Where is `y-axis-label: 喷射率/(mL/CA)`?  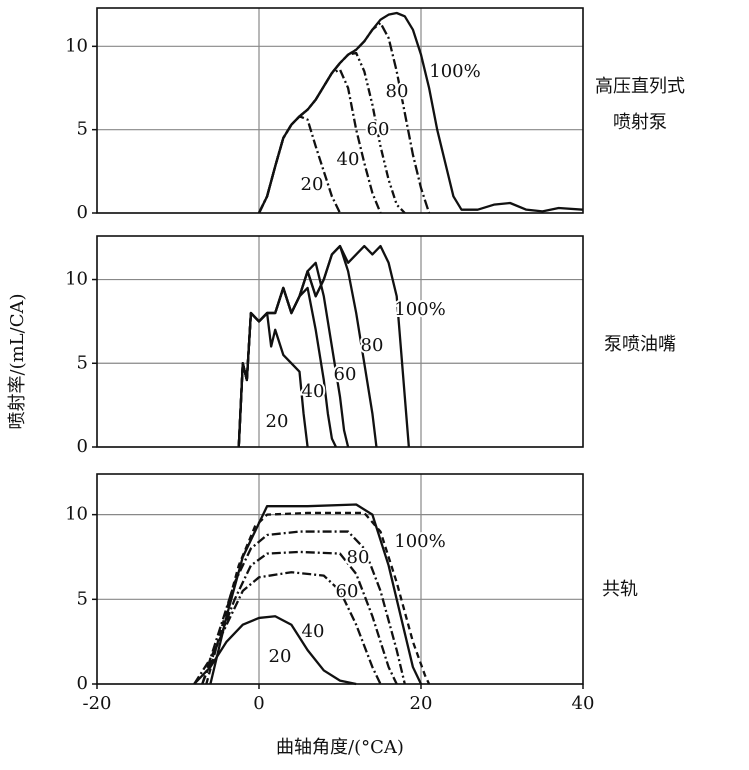 y-axis-label: 喷射率/(mL/CA) is located at coordinates (17, 362).